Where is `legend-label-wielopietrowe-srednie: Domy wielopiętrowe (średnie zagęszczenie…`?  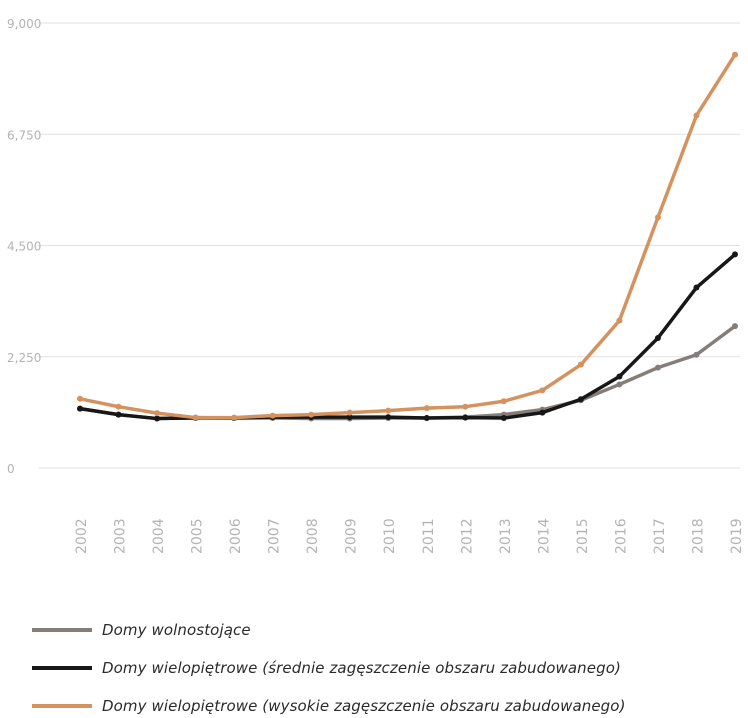
legend-label-wielopietrowe-srednie: Domy wielopiętrowe (średnie zagęszczenie… is located at coordinates (361, 668).